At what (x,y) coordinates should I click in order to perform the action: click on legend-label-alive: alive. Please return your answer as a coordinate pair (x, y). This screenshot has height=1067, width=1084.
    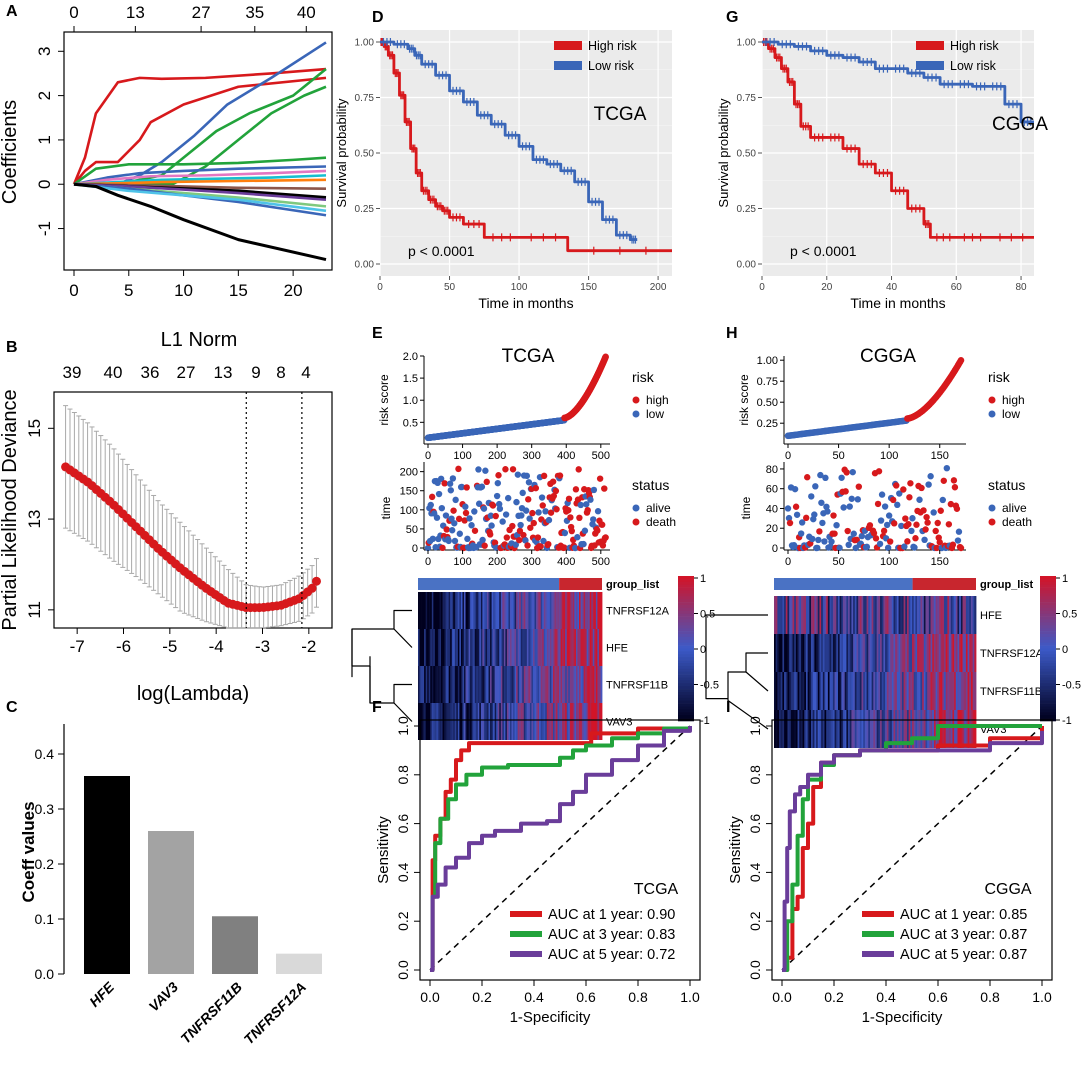
    Looking at the image, I should click on (1014, 508).